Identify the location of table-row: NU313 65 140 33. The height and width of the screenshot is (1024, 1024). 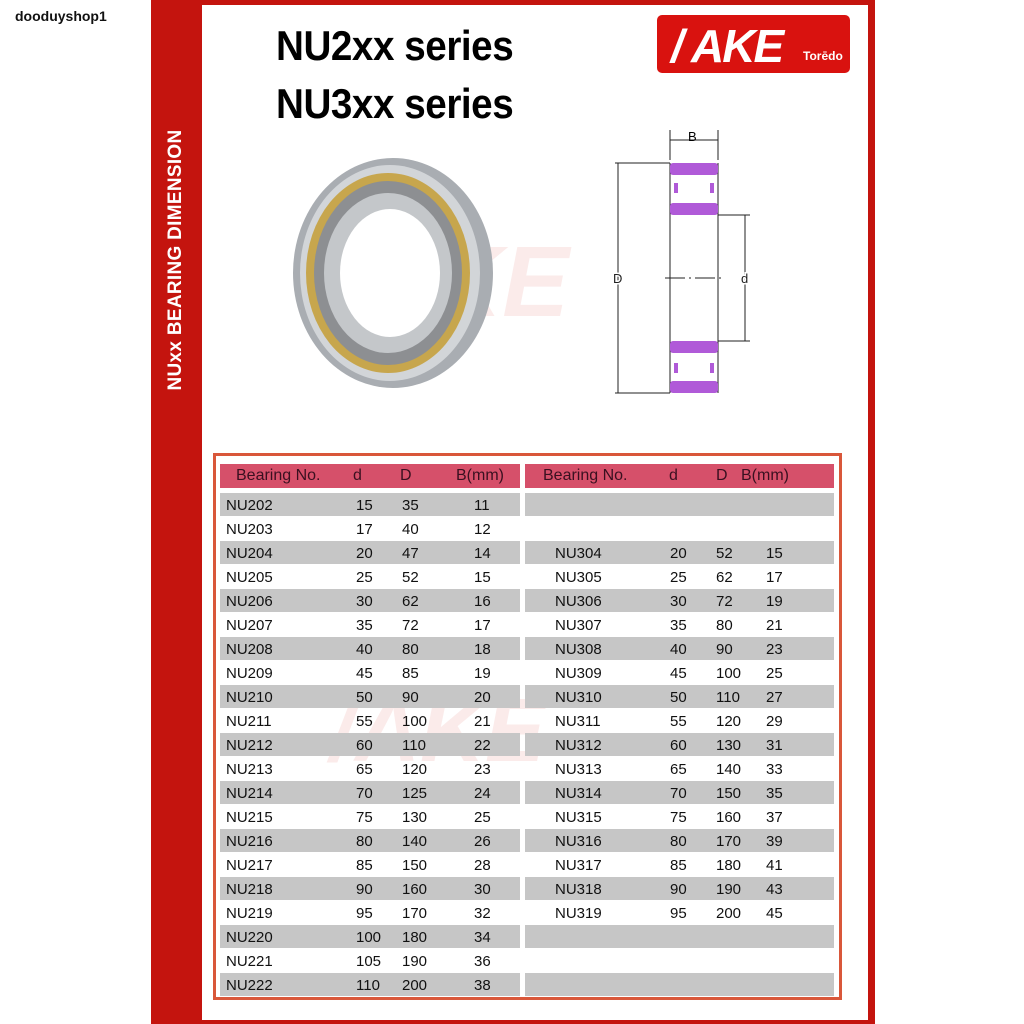
(679, 768).